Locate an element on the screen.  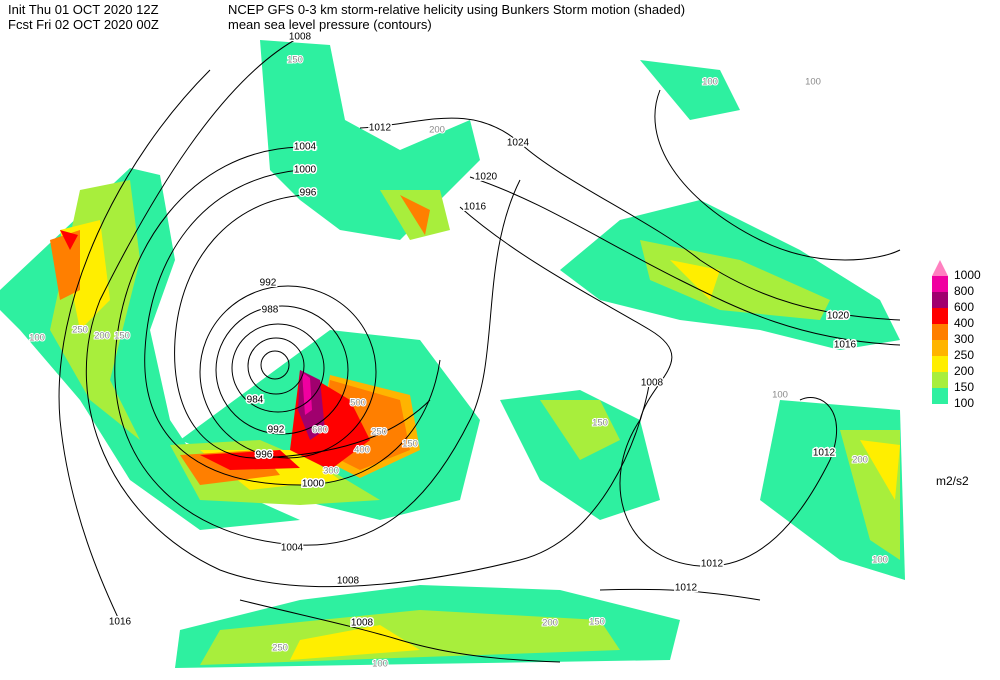
init-time: Init Thu 01 OCT 2020 12Z is located at coordinates (83, 9).